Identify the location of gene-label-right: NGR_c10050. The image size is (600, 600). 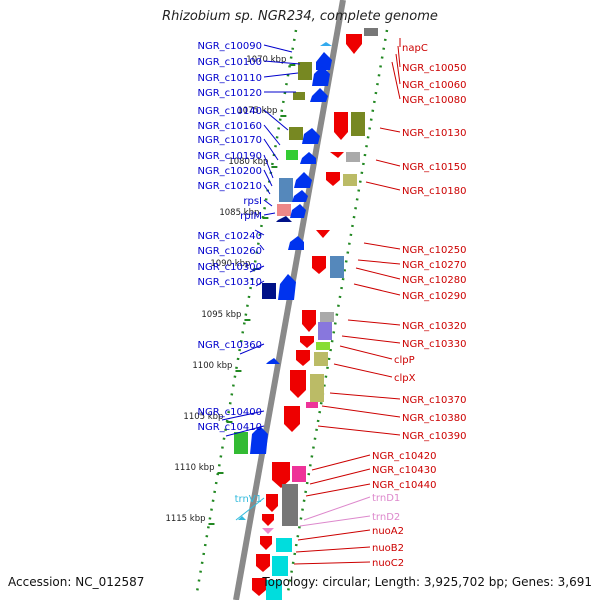
(434, 68).